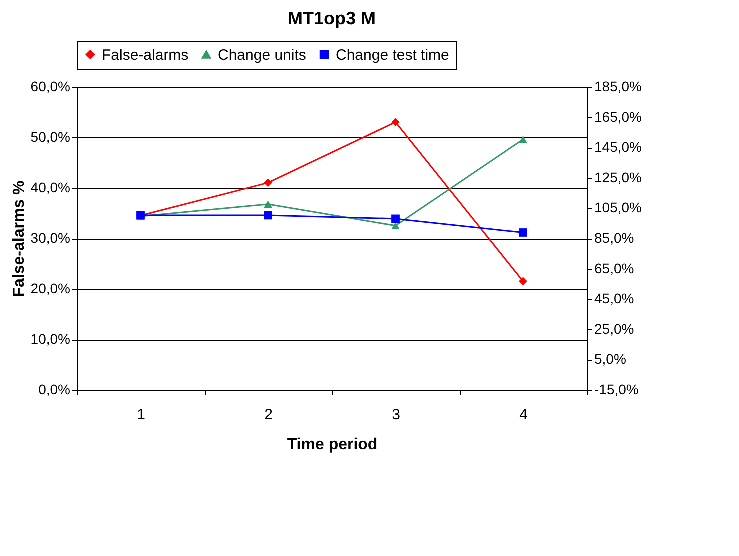 The height and width of the screenshot is (556, 739). Describe the element at coordinates (614, 328) in the screenshot. I see `y2-tick-label: 25,0%` at that location.